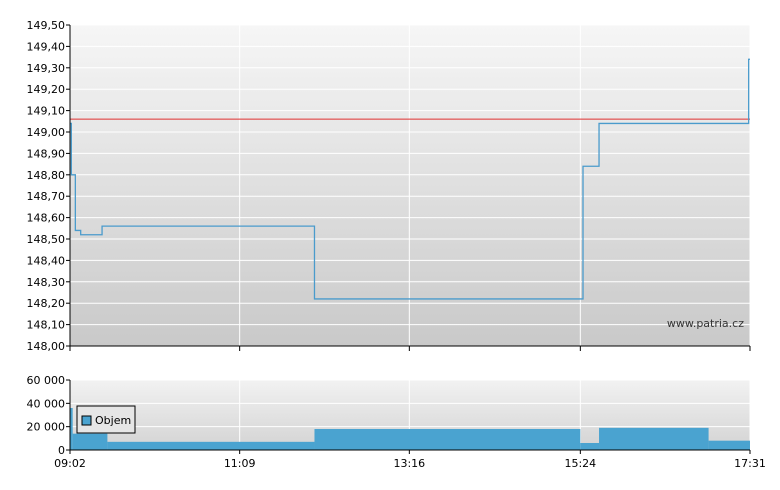  What do you see at coordinates (46, 89) in the screenshot?
I see `price-y-tick-label: 149,20` at bounding box center [46, 89].